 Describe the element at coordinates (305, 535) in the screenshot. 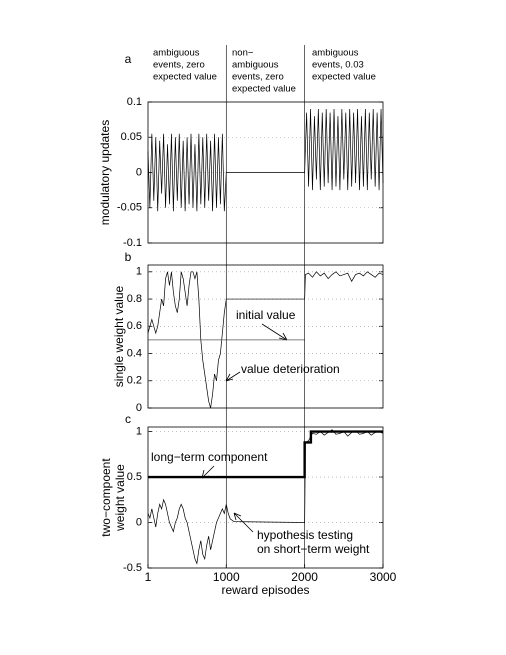

I see `annotation: hypothesis testing` at that location.